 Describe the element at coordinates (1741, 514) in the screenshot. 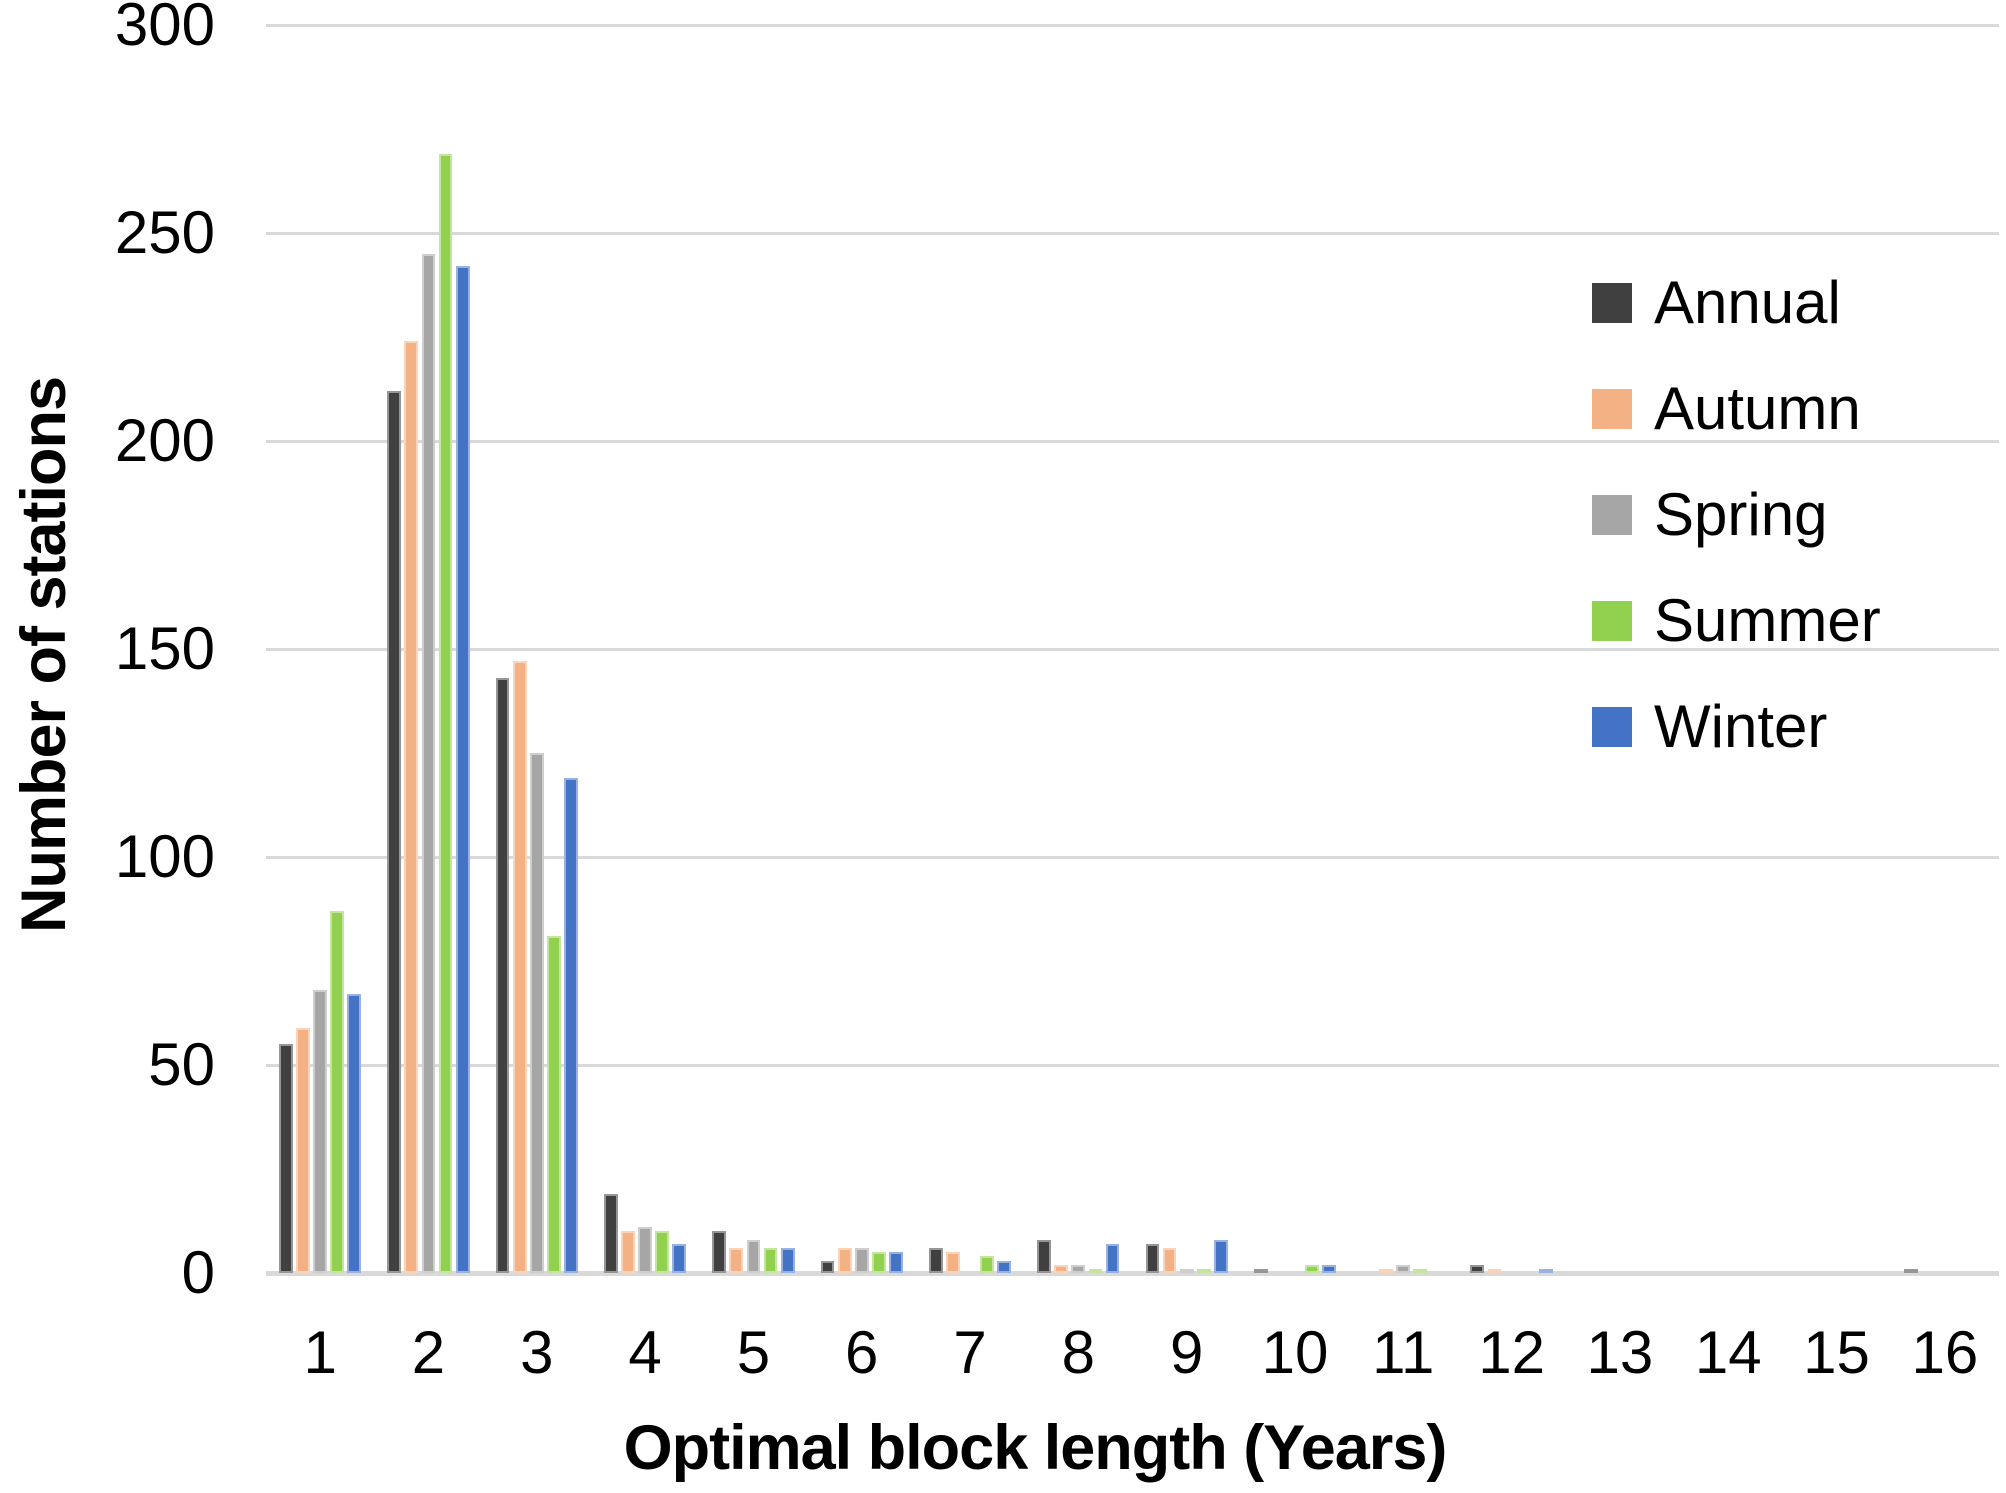

I see `legend-label: Spring` at that location.